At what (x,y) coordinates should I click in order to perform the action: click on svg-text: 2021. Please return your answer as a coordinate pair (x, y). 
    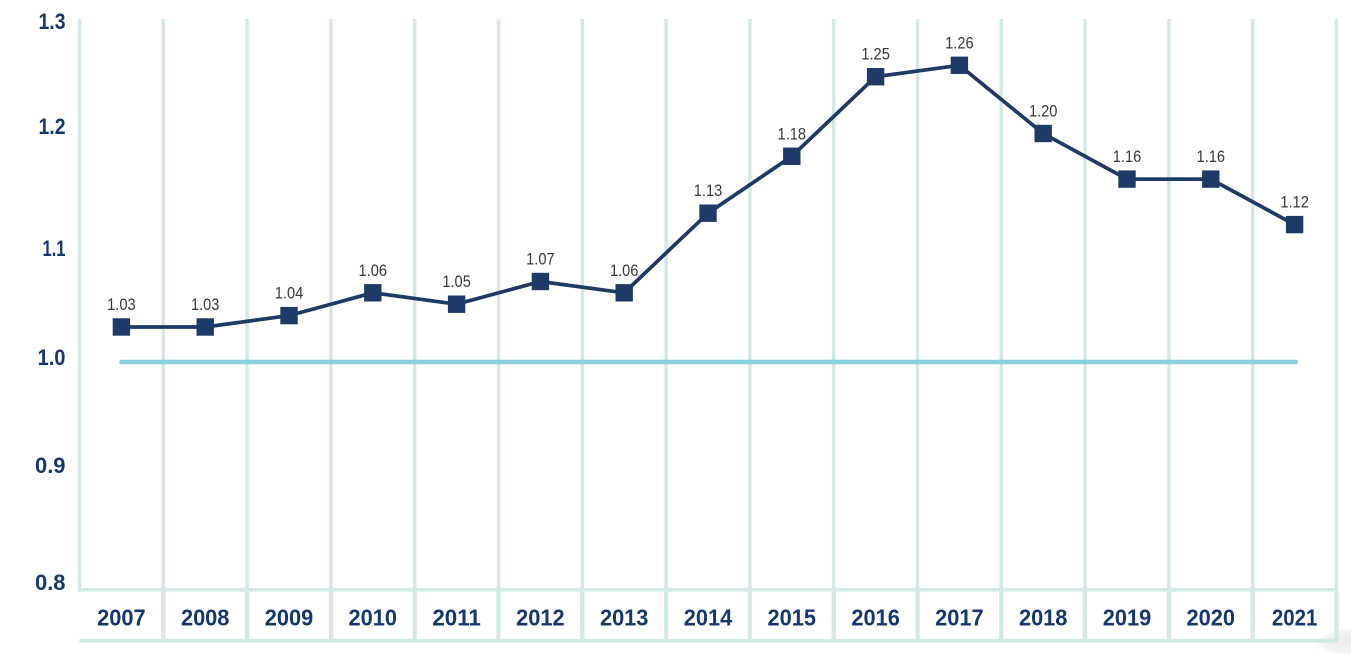
    Looking at the image, I should click on (1295, 618).